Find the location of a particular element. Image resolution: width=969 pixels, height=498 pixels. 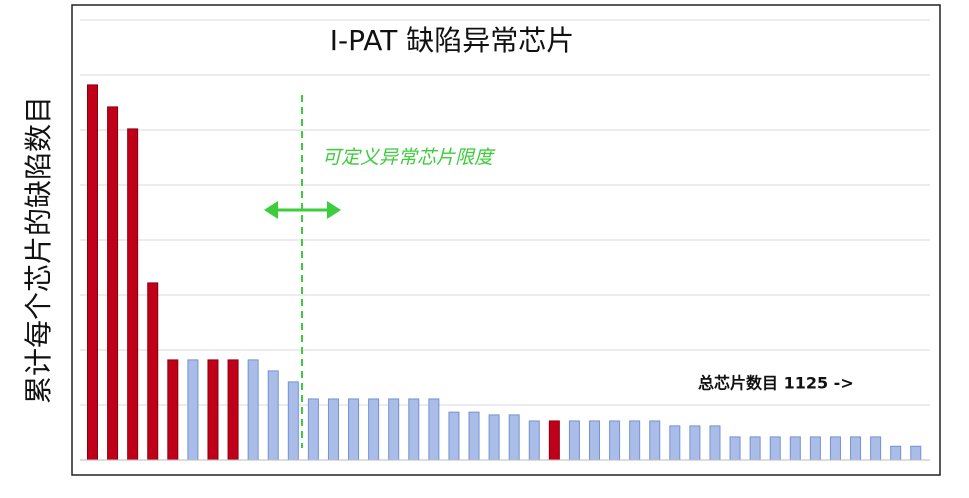

threshold-annotation: 可定义异常芯片限度 is located at coordinates (409, 158).